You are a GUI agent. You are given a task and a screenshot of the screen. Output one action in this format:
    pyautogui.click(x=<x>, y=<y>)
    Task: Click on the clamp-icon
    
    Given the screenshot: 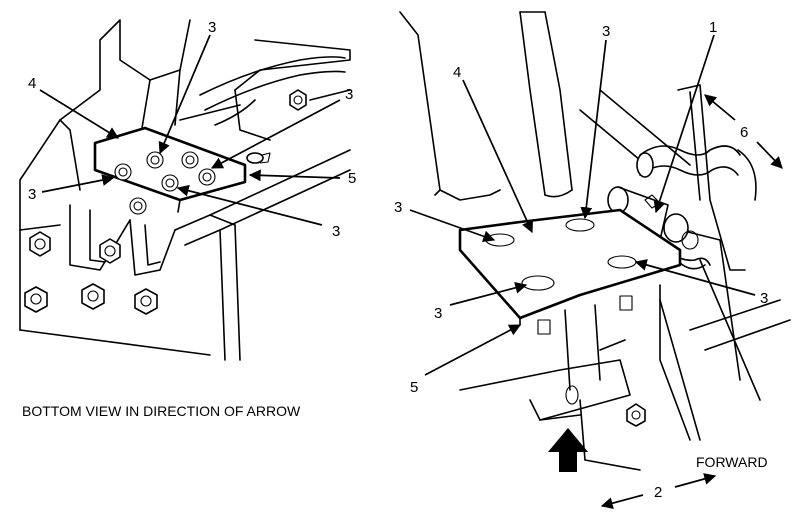 What is the action you would take?
    pyautogui.click(x=258, y=158)
    